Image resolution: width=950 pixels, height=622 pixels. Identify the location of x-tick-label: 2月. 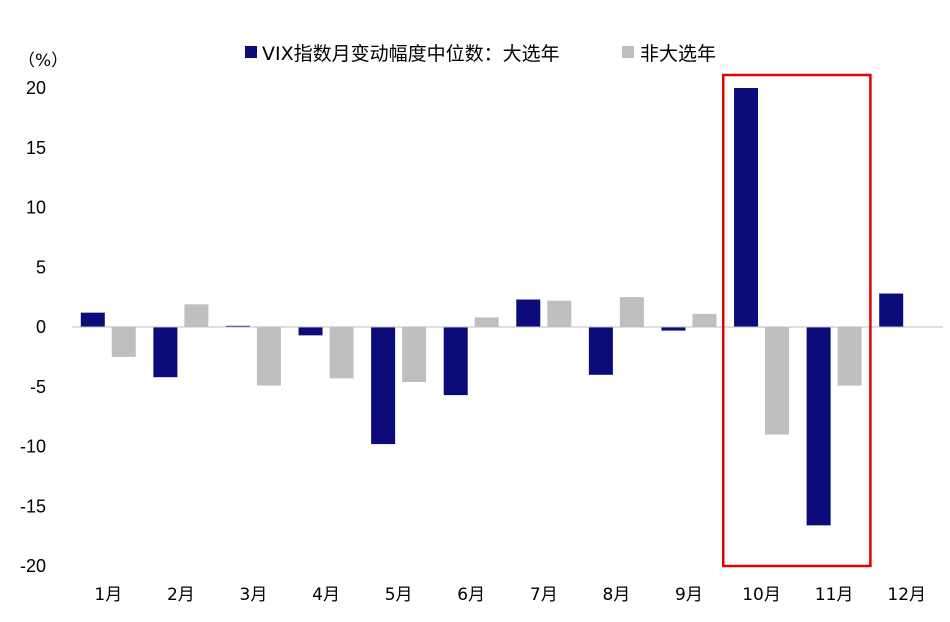
(181, 595).